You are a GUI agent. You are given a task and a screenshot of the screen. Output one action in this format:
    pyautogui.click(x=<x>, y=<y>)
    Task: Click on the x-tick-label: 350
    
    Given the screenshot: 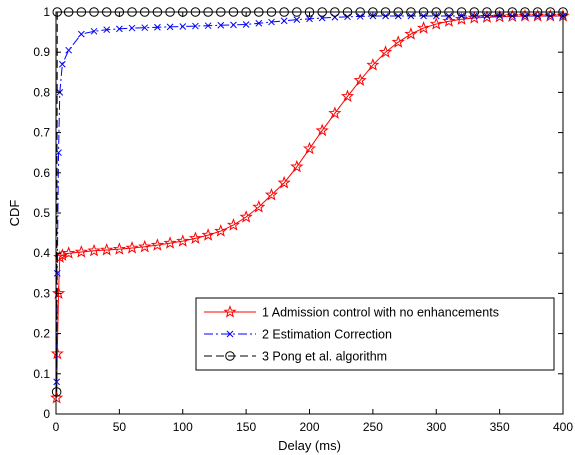 What is the action you would take?
    pyautogui.click(x=500, y=427)
    